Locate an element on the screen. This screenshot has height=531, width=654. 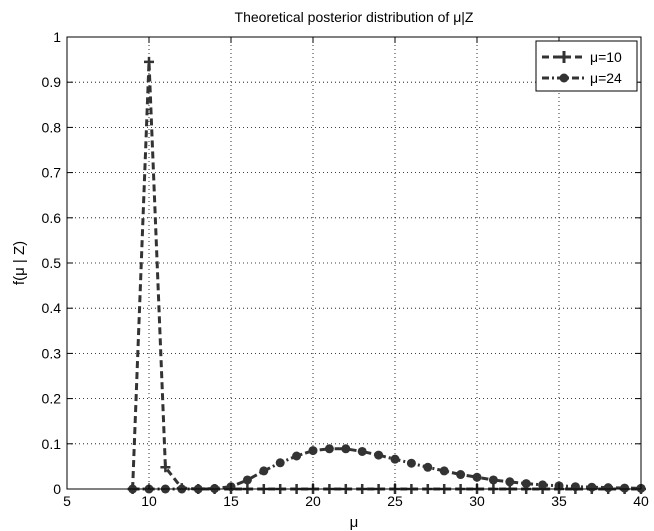
legend: μ=10 μ=24 is located at coordinates (586, 66).